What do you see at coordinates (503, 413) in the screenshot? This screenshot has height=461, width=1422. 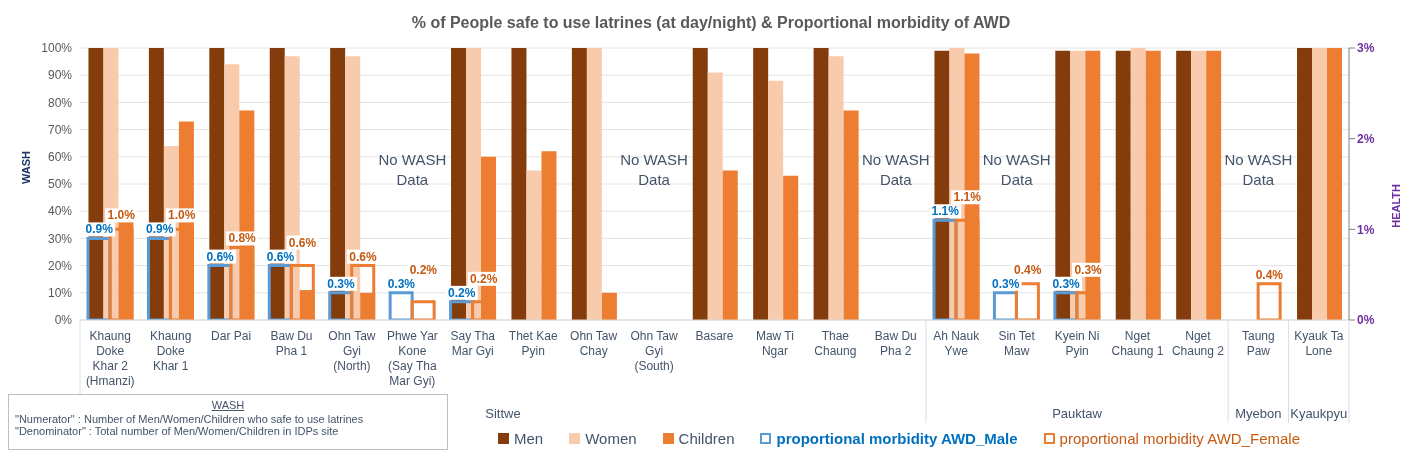 I see `text: Sittwe` at bounding box center [503, 413].